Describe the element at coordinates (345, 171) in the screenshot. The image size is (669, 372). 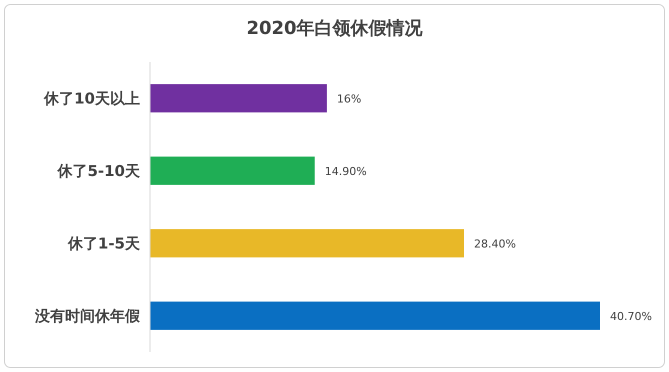
I see `data-label: 14.90%` at that location.